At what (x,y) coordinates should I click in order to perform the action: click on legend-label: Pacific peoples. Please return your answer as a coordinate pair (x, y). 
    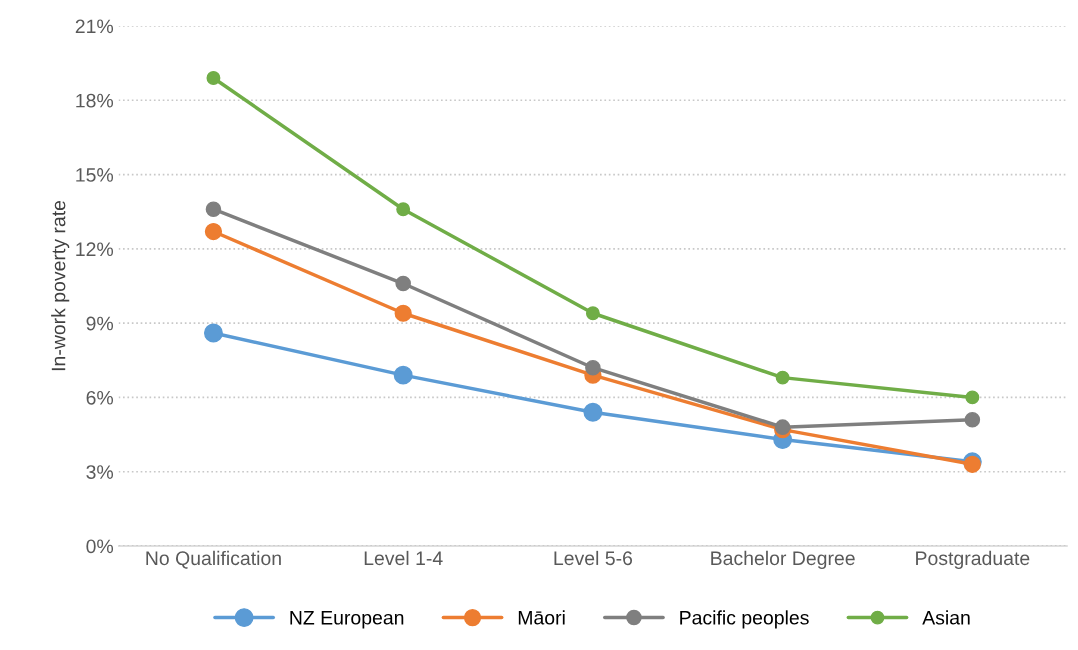
    Looking at the image, I should click on (744, 619).